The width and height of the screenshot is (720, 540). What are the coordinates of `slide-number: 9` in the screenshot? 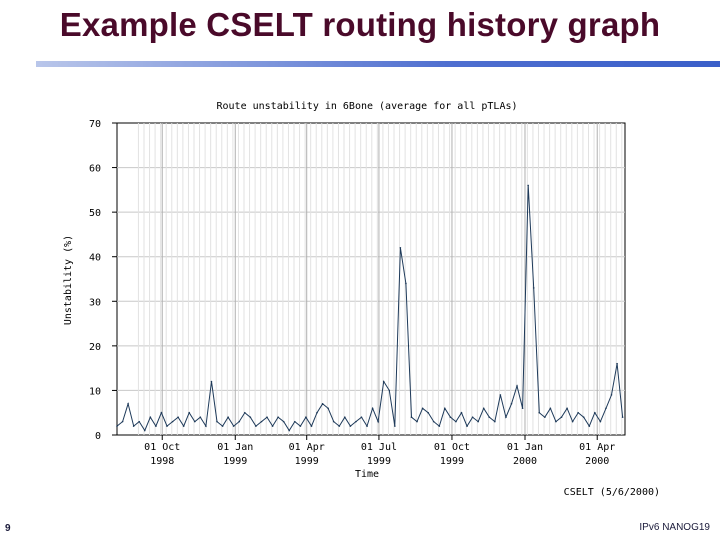 It's located at (8, 528).